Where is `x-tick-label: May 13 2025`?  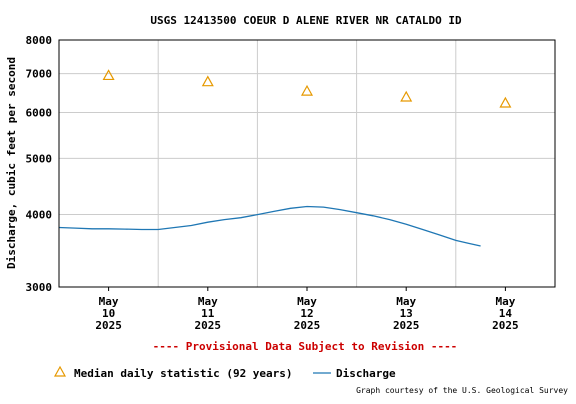 x-tick-label: May 13 2025 is located at coordinates (406, 313).